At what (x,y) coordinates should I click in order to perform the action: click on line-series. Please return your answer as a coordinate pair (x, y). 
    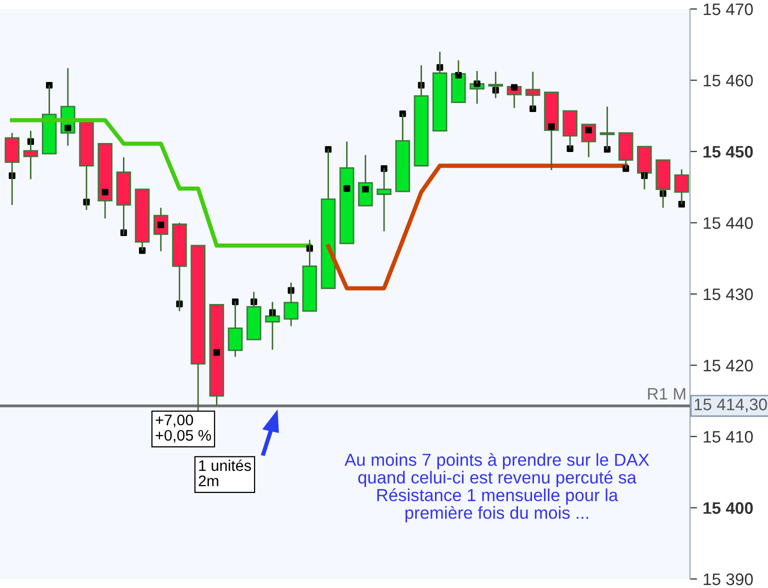
    Looking at the image, I should click on (477, 227).